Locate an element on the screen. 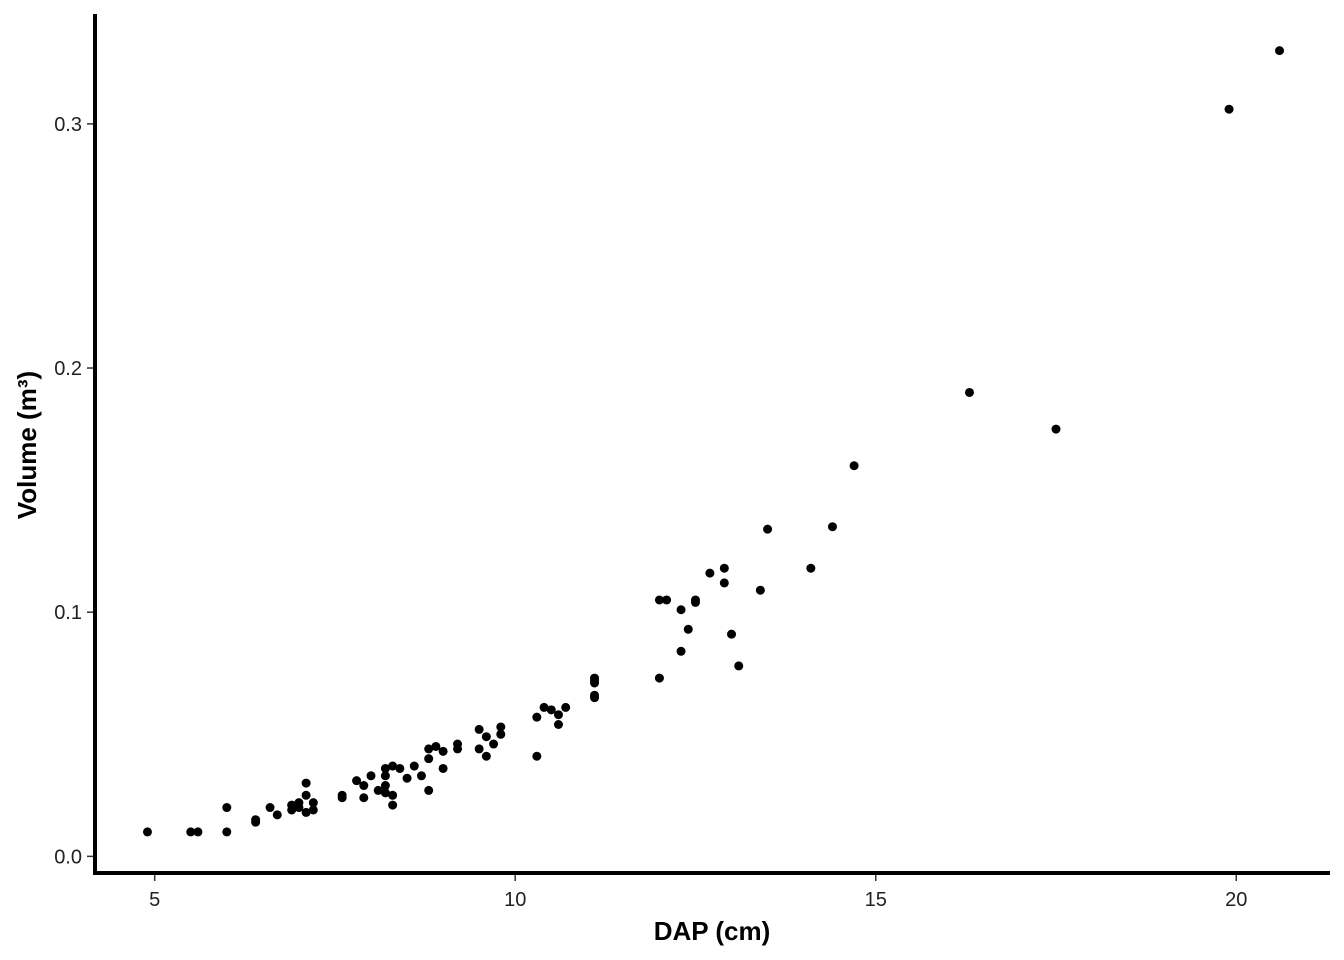 The width and height of the screenshot is (1344, 960). x-axis-title: DAP (cm) is located at coordinates (712, 931).